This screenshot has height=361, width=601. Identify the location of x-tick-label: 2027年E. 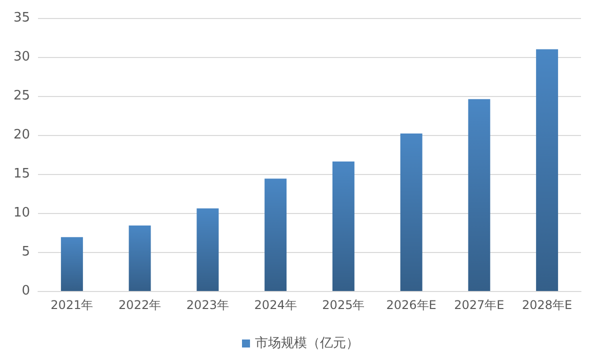
(479, 305).